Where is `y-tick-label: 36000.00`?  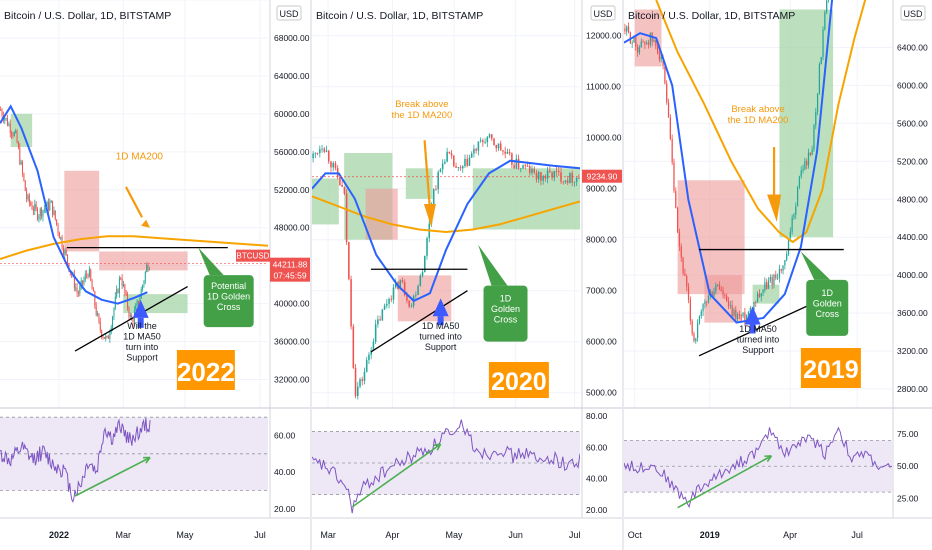 y-tick-label: 36000.00 is located at coordinates (292, 342).